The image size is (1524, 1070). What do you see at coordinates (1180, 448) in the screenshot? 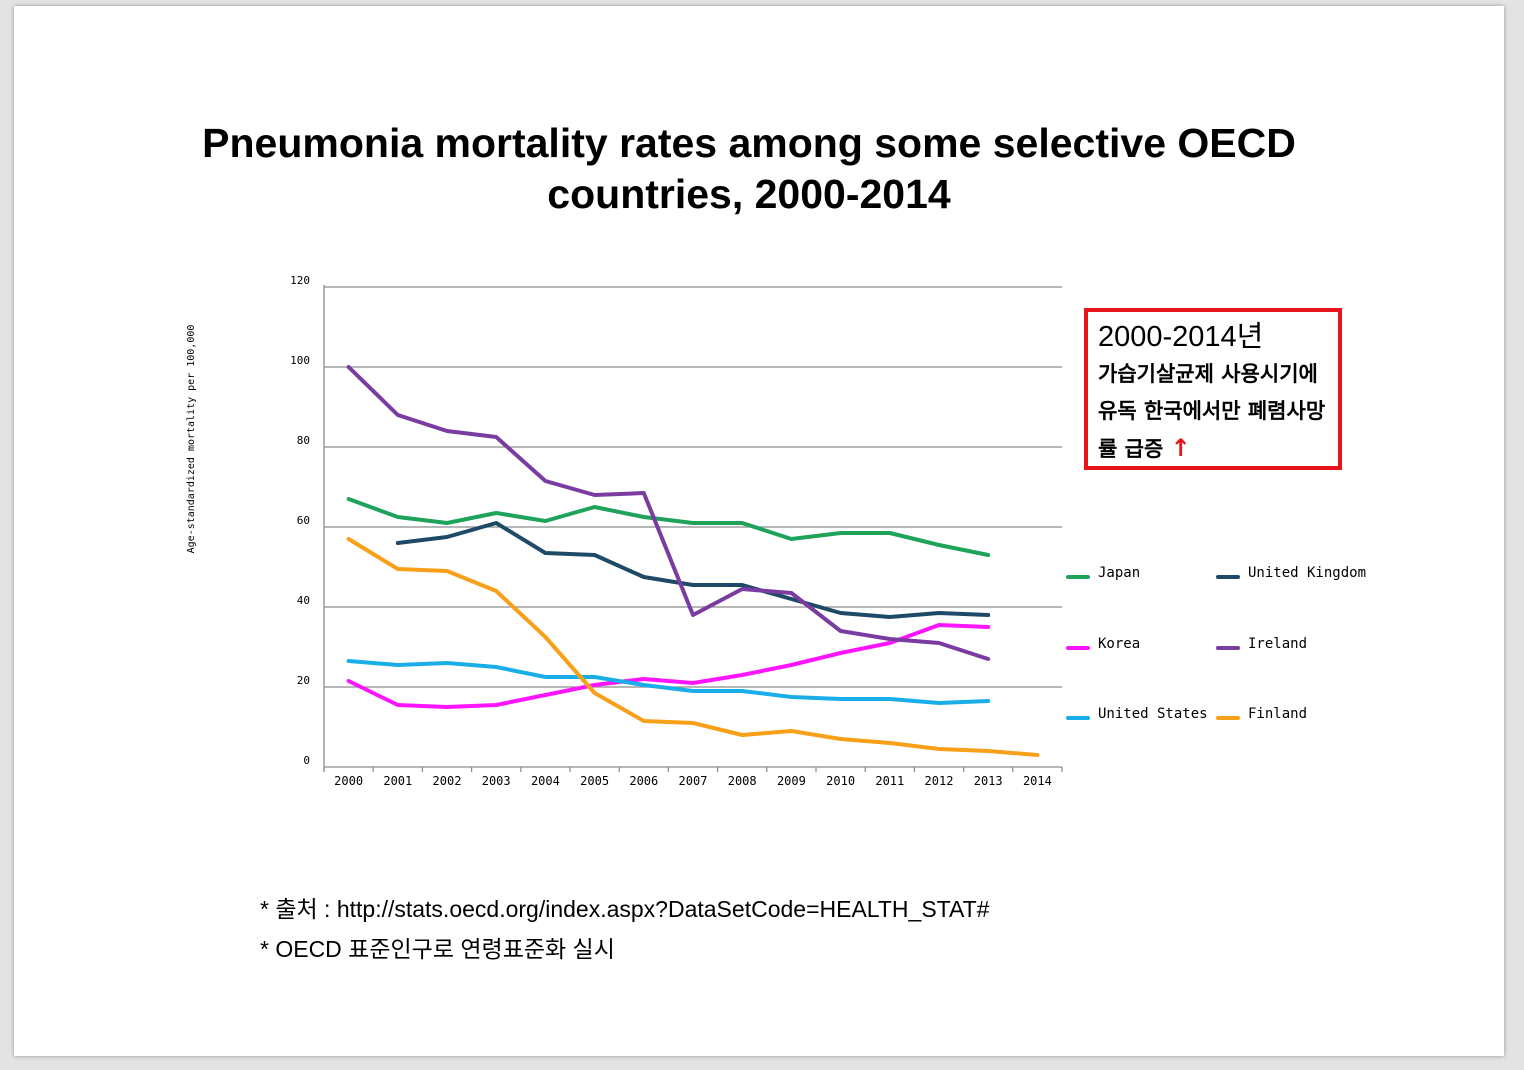
I see `up-arrow-icon: ↑` at bounding box center [1180, 448].